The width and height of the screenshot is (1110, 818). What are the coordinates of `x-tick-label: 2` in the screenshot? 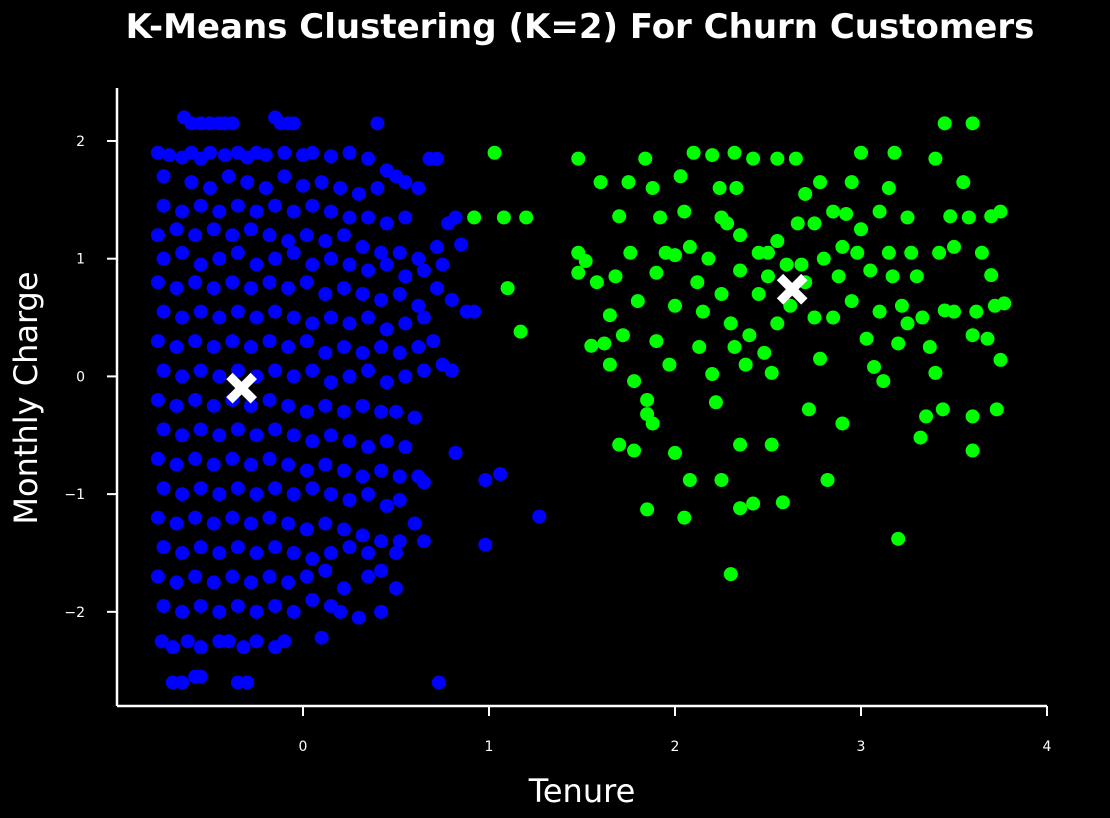 It's located at (675, 747).